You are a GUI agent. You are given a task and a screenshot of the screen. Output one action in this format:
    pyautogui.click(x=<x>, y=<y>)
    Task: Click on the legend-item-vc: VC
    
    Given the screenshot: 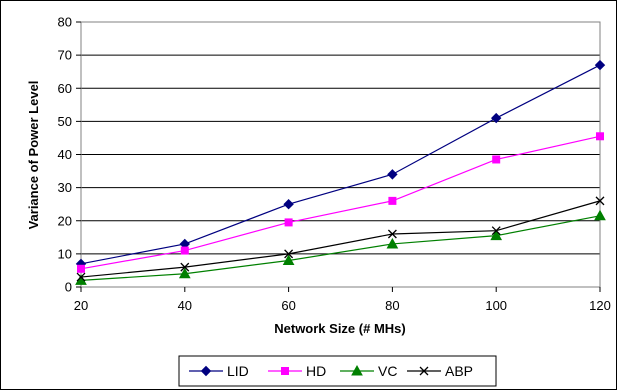 What is the action you would take?
    pyautogui.click(x=368, y=371)
    